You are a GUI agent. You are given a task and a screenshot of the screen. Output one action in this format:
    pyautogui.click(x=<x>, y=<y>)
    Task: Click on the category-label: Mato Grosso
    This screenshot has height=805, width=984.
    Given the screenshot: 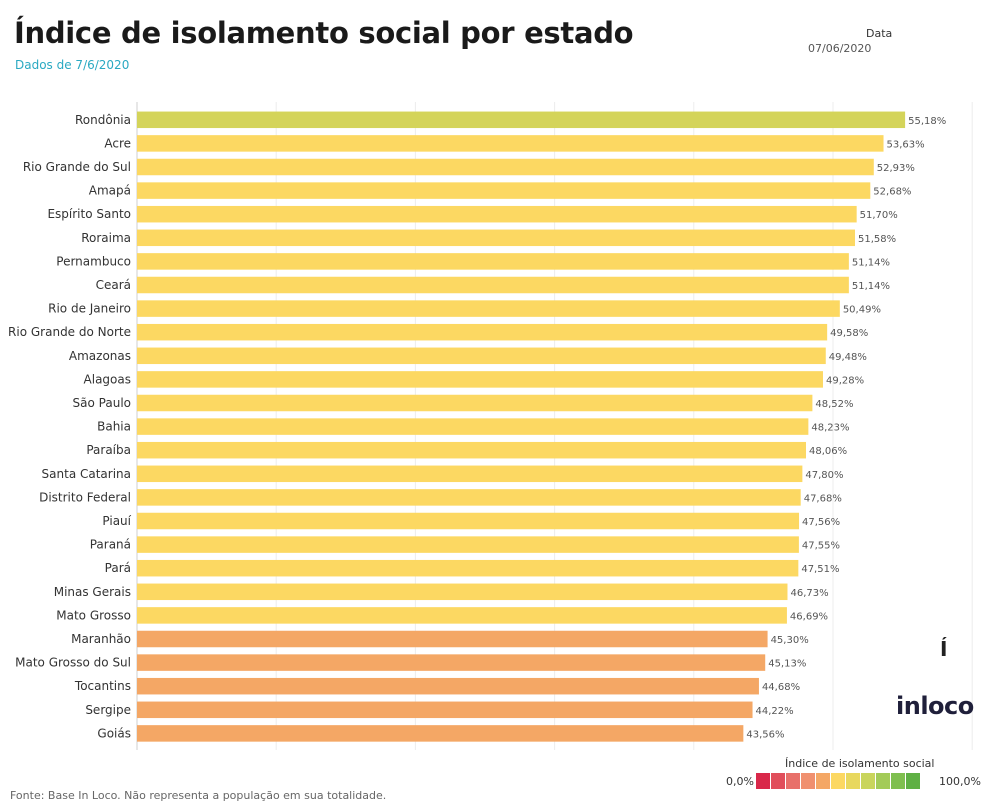 What is the action you would take?
    pyautogui.click(x=93, y=615)
    